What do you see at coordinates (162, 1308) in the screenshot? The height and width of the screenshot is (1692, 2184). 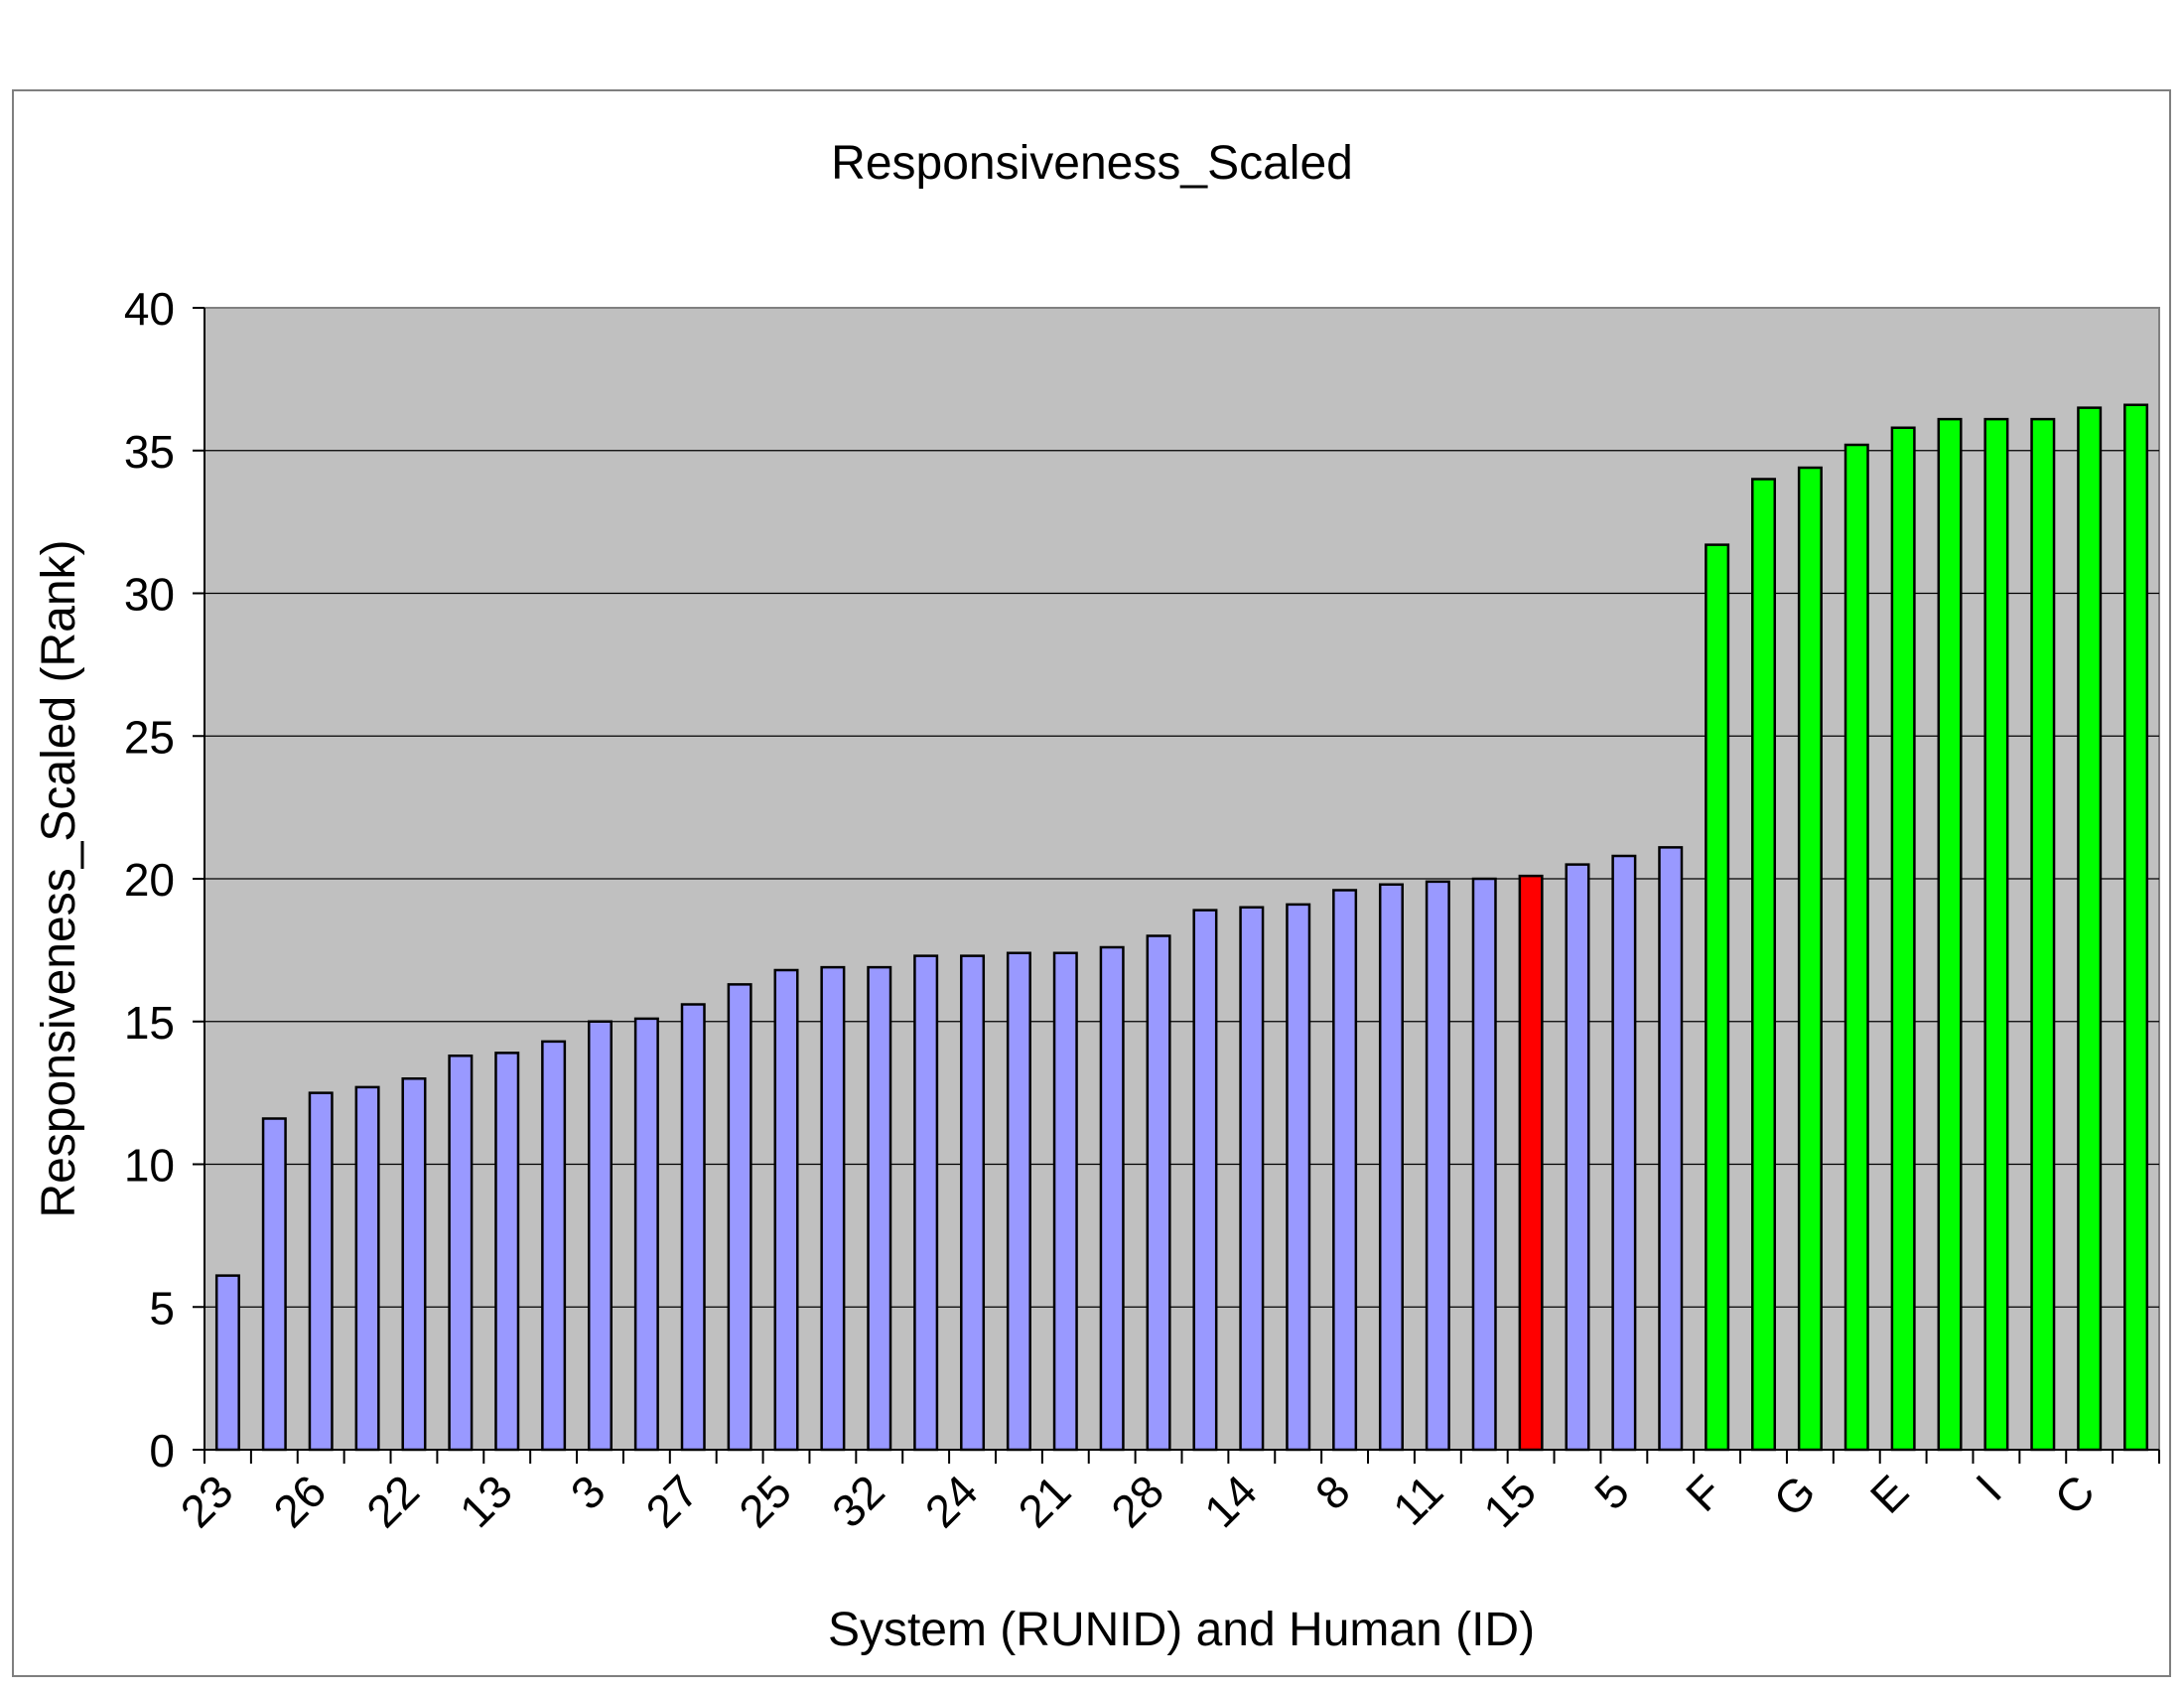 I see `y-tick-label: 5` at bounding box center [162, 1308].